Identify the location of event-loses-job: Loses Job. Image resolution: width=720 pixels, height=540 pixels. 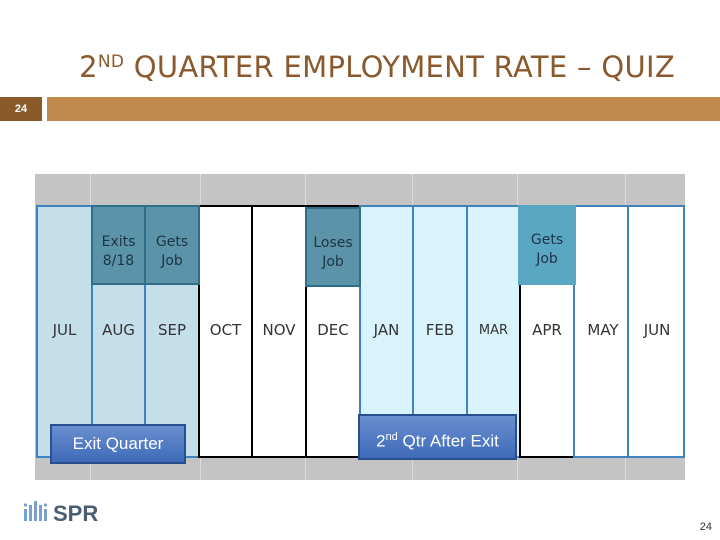
(333, 247).